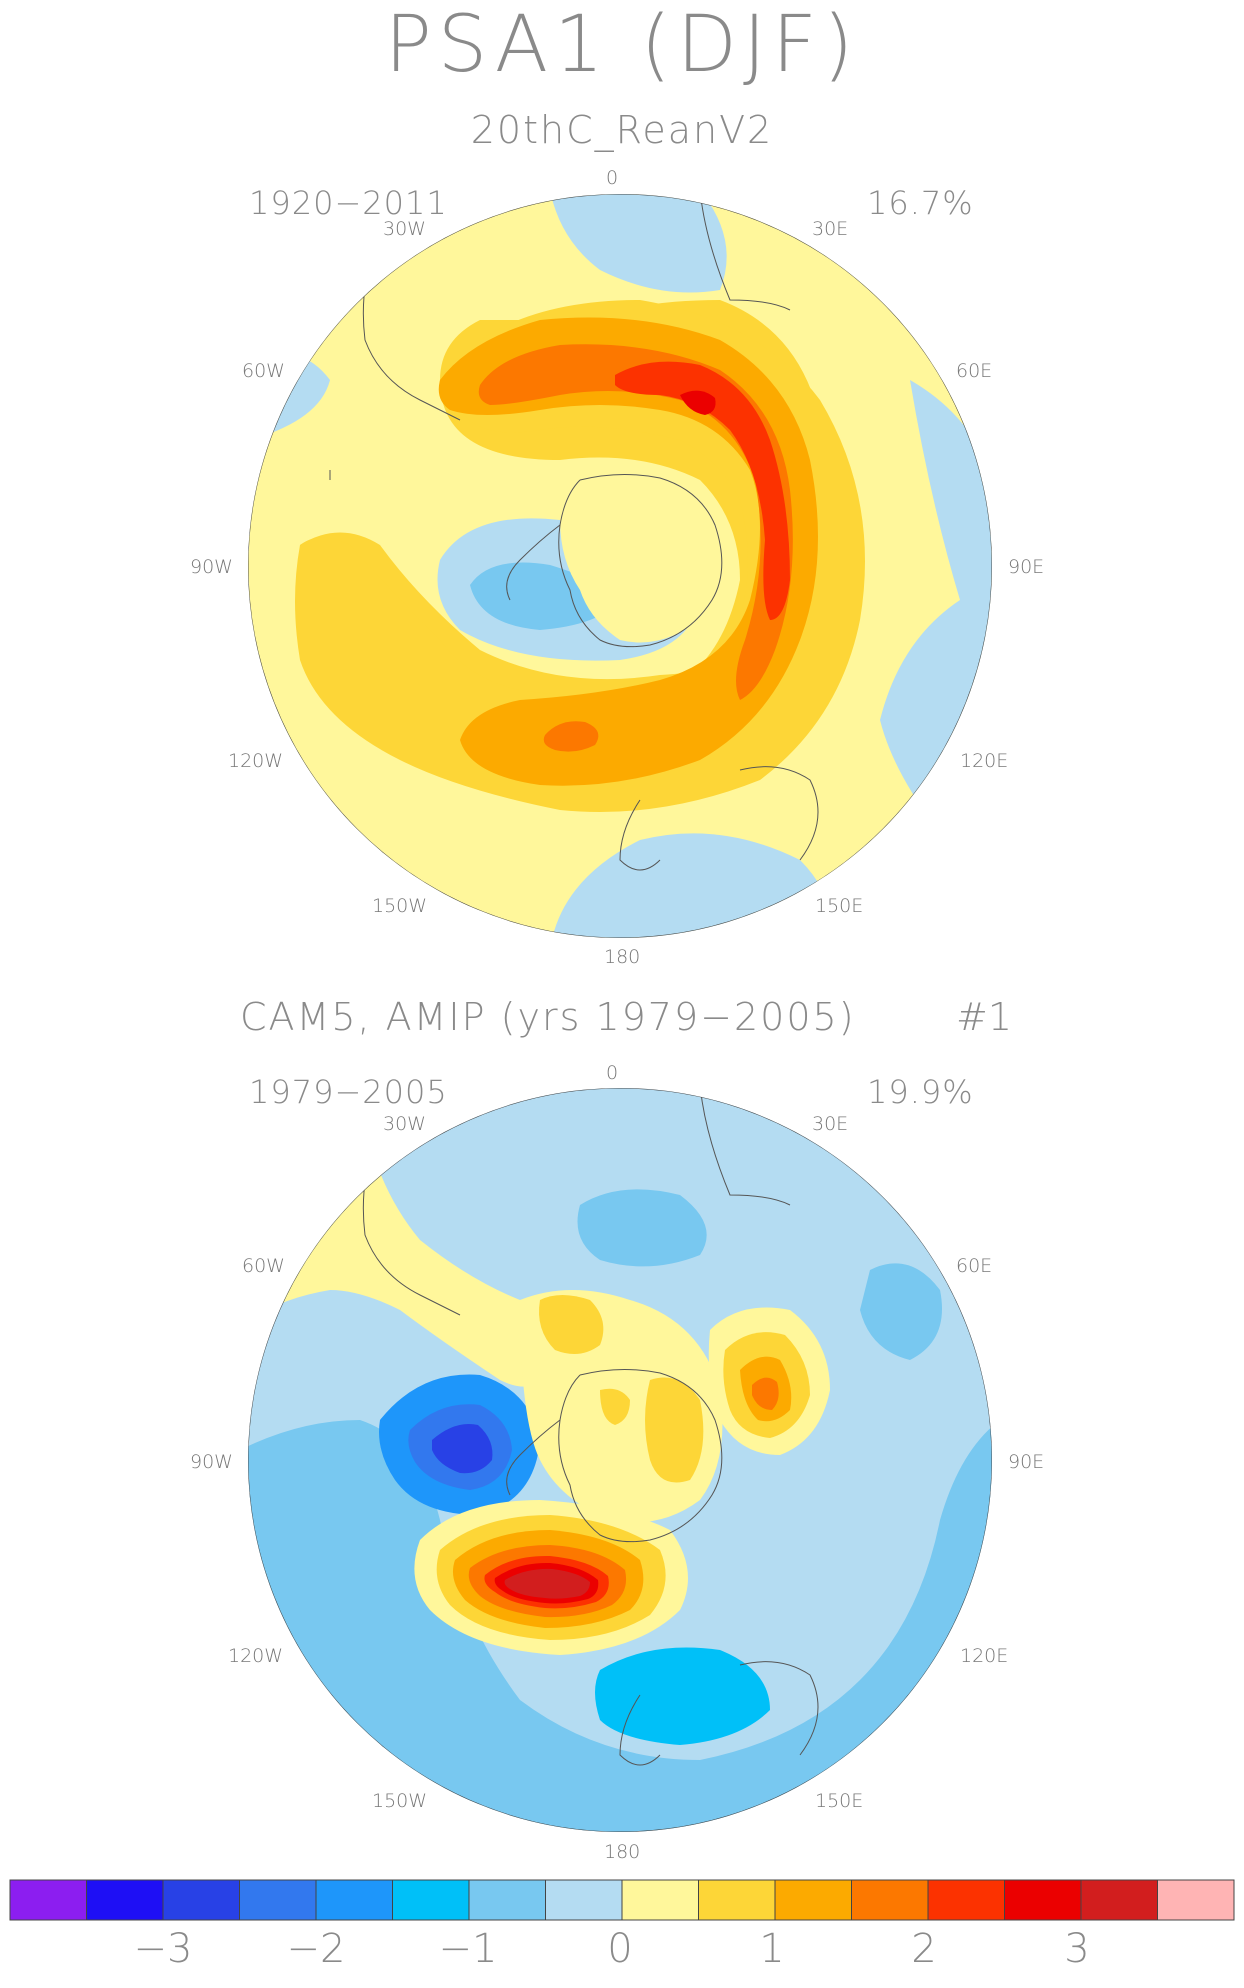 Image resolution: width=1244 pixels, height=1988 pixels. What do you see at coordinates (830, 229) in the screenshot?
I see `p1-lon-30e: 30E` at bounding box center [830, 229].